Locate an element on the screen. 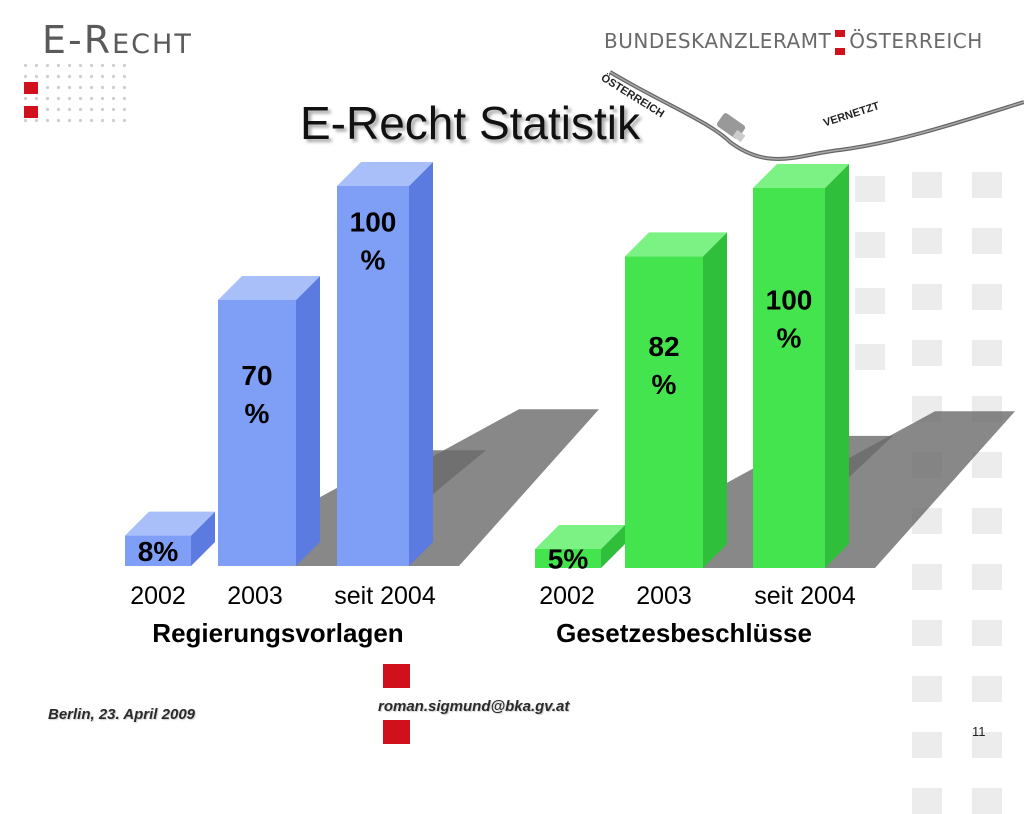 Image resolution: width=1024 pixels, height=814 pixels. decorative-dot-grid is located at coordinates (75, 92).